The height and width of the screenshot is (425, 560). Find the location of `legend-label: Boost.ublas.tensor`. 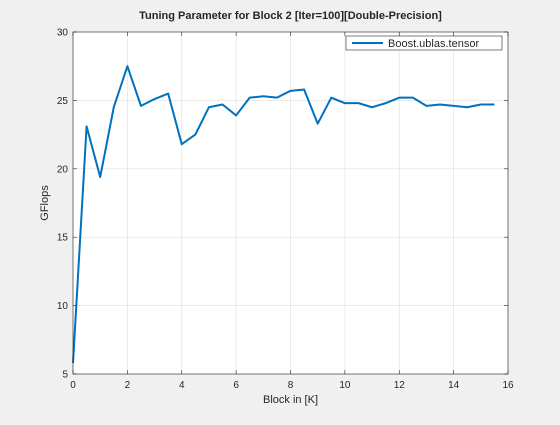

legend-label: Boost.ublas.tensor is located at coordinates (433, 44).